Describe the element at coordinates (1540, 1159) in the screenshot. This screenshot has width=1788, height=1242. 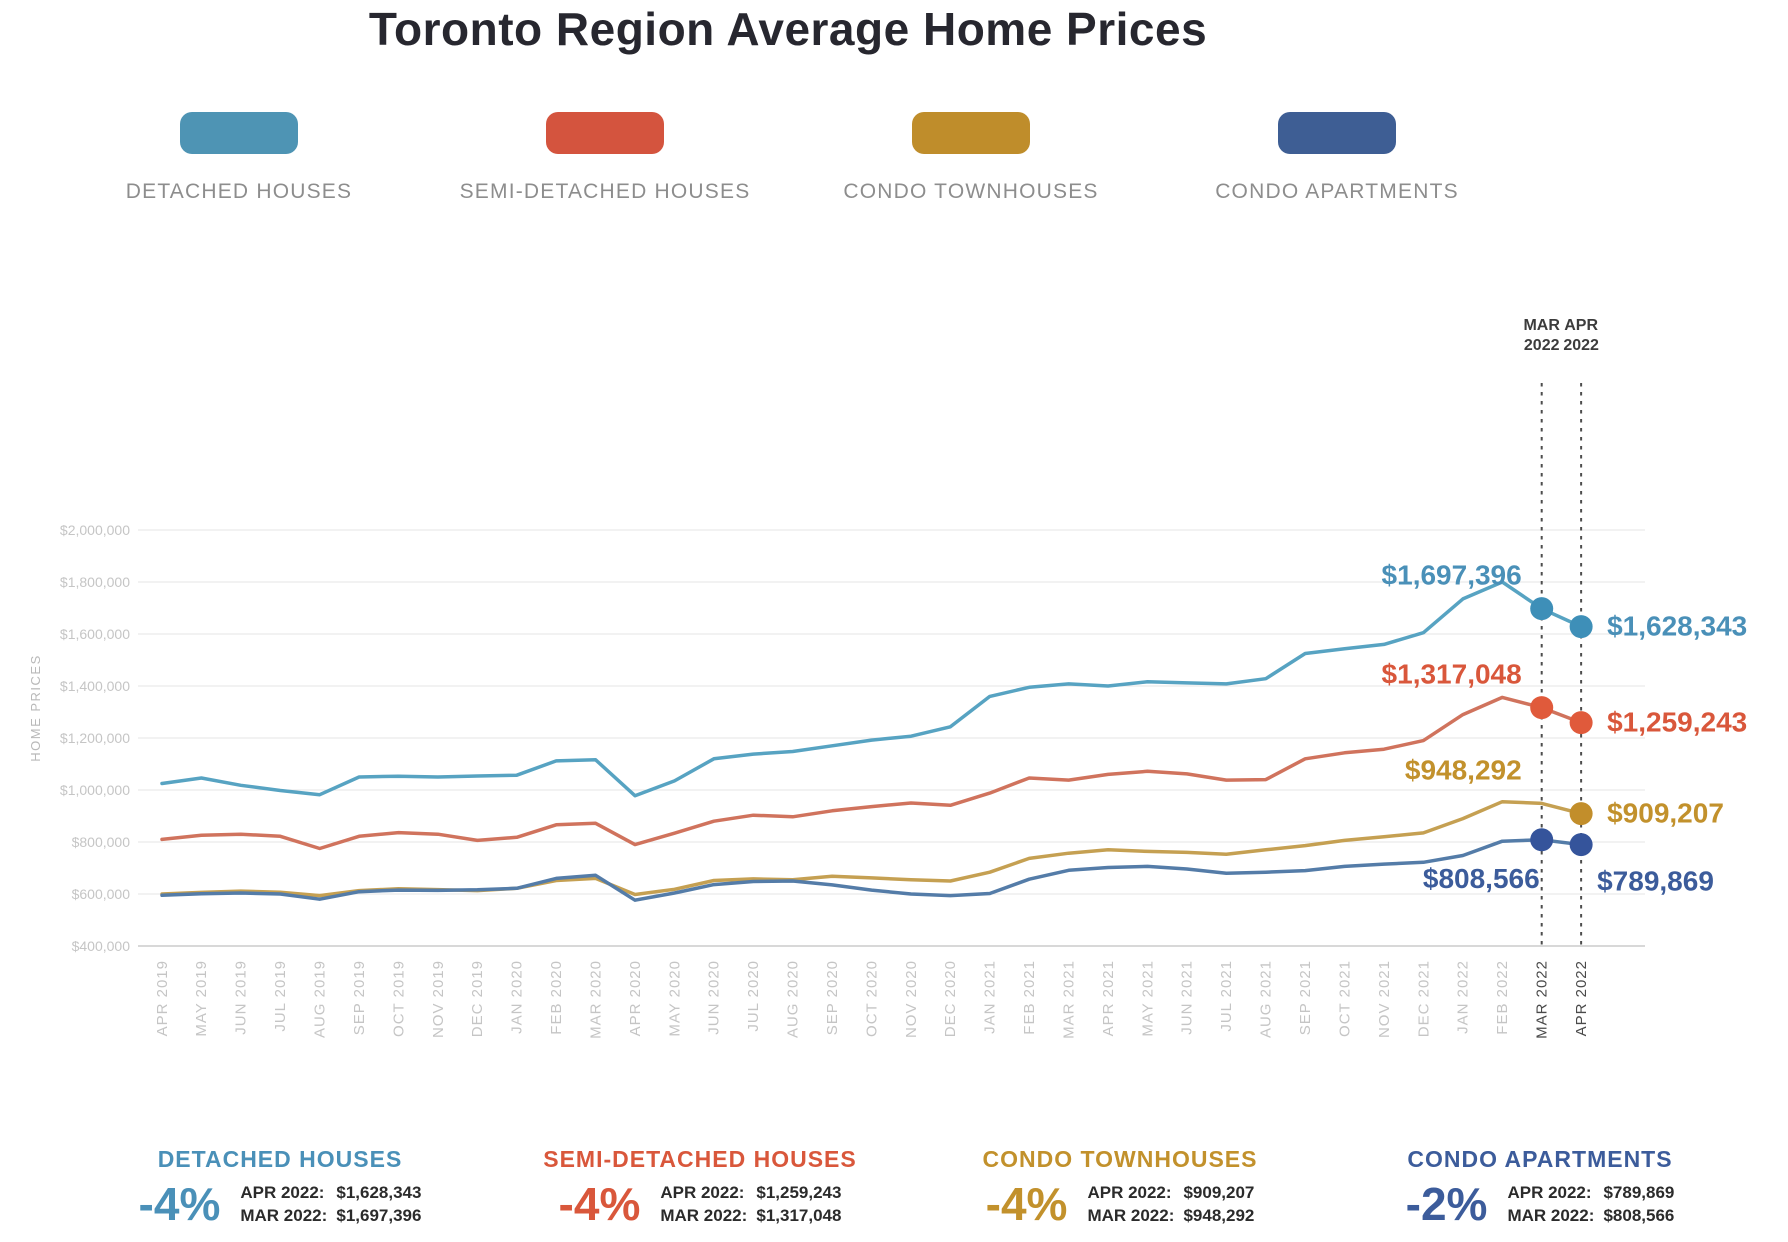
I see `summary-heading: CONDO APARTMENTS` at that location.